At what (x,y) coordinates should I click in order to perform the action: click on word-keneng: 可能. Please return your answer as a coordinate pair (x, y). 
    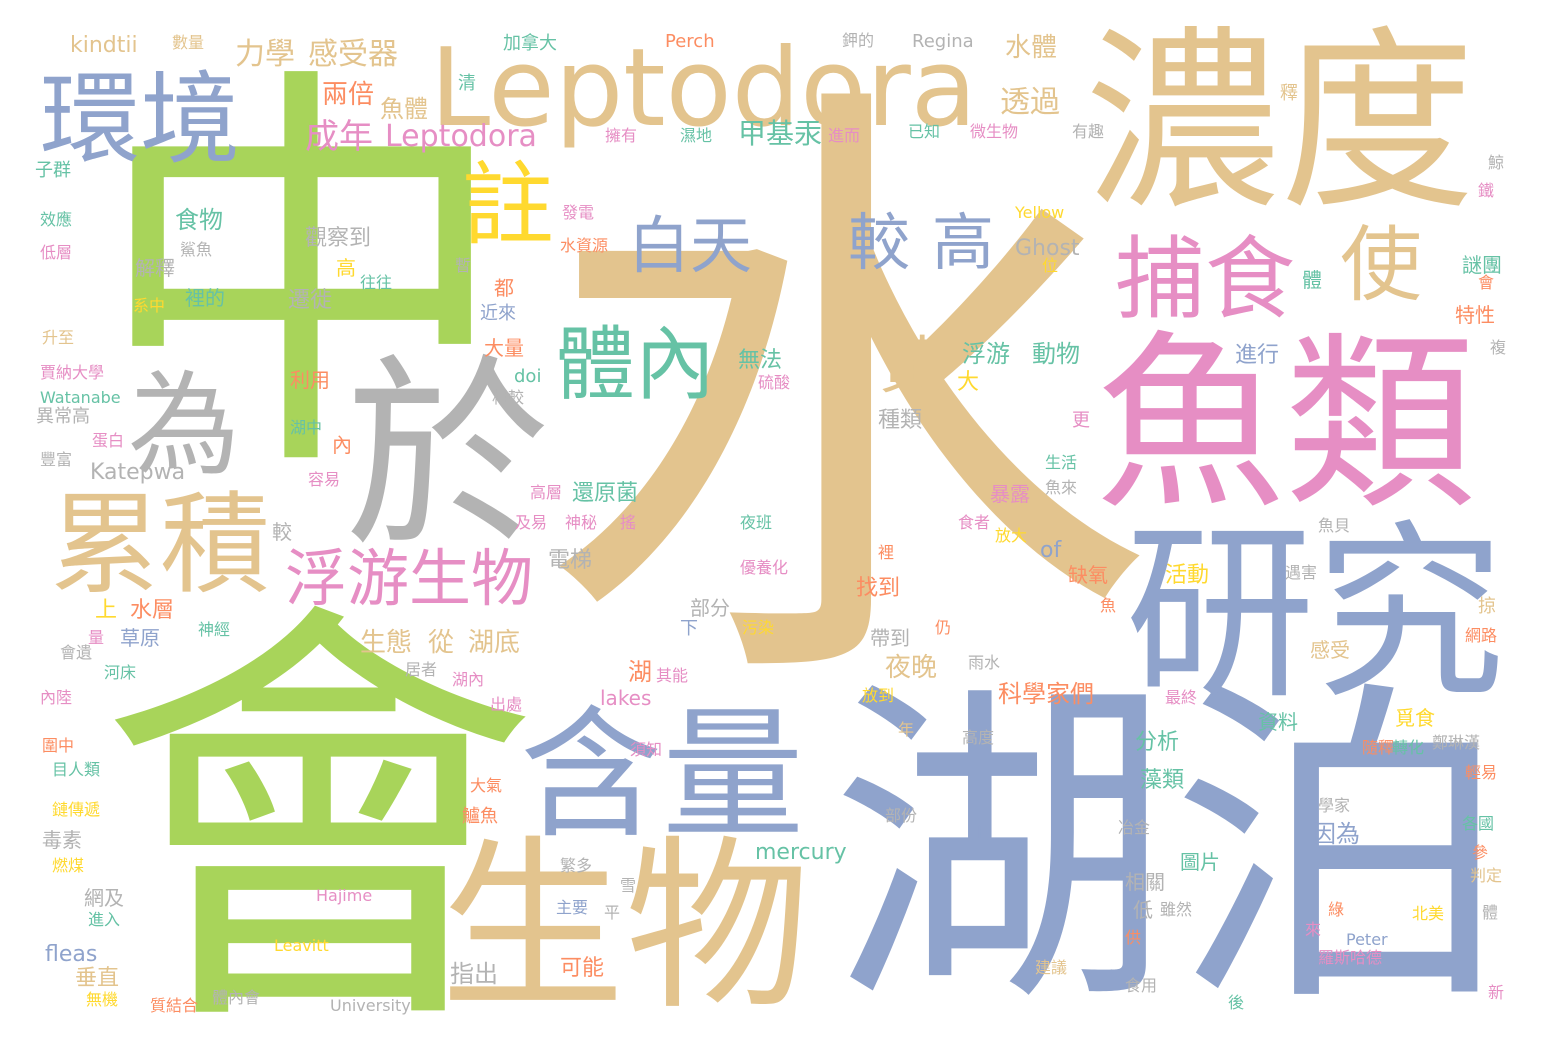
    Looking at the image, I should click on (582, 968).